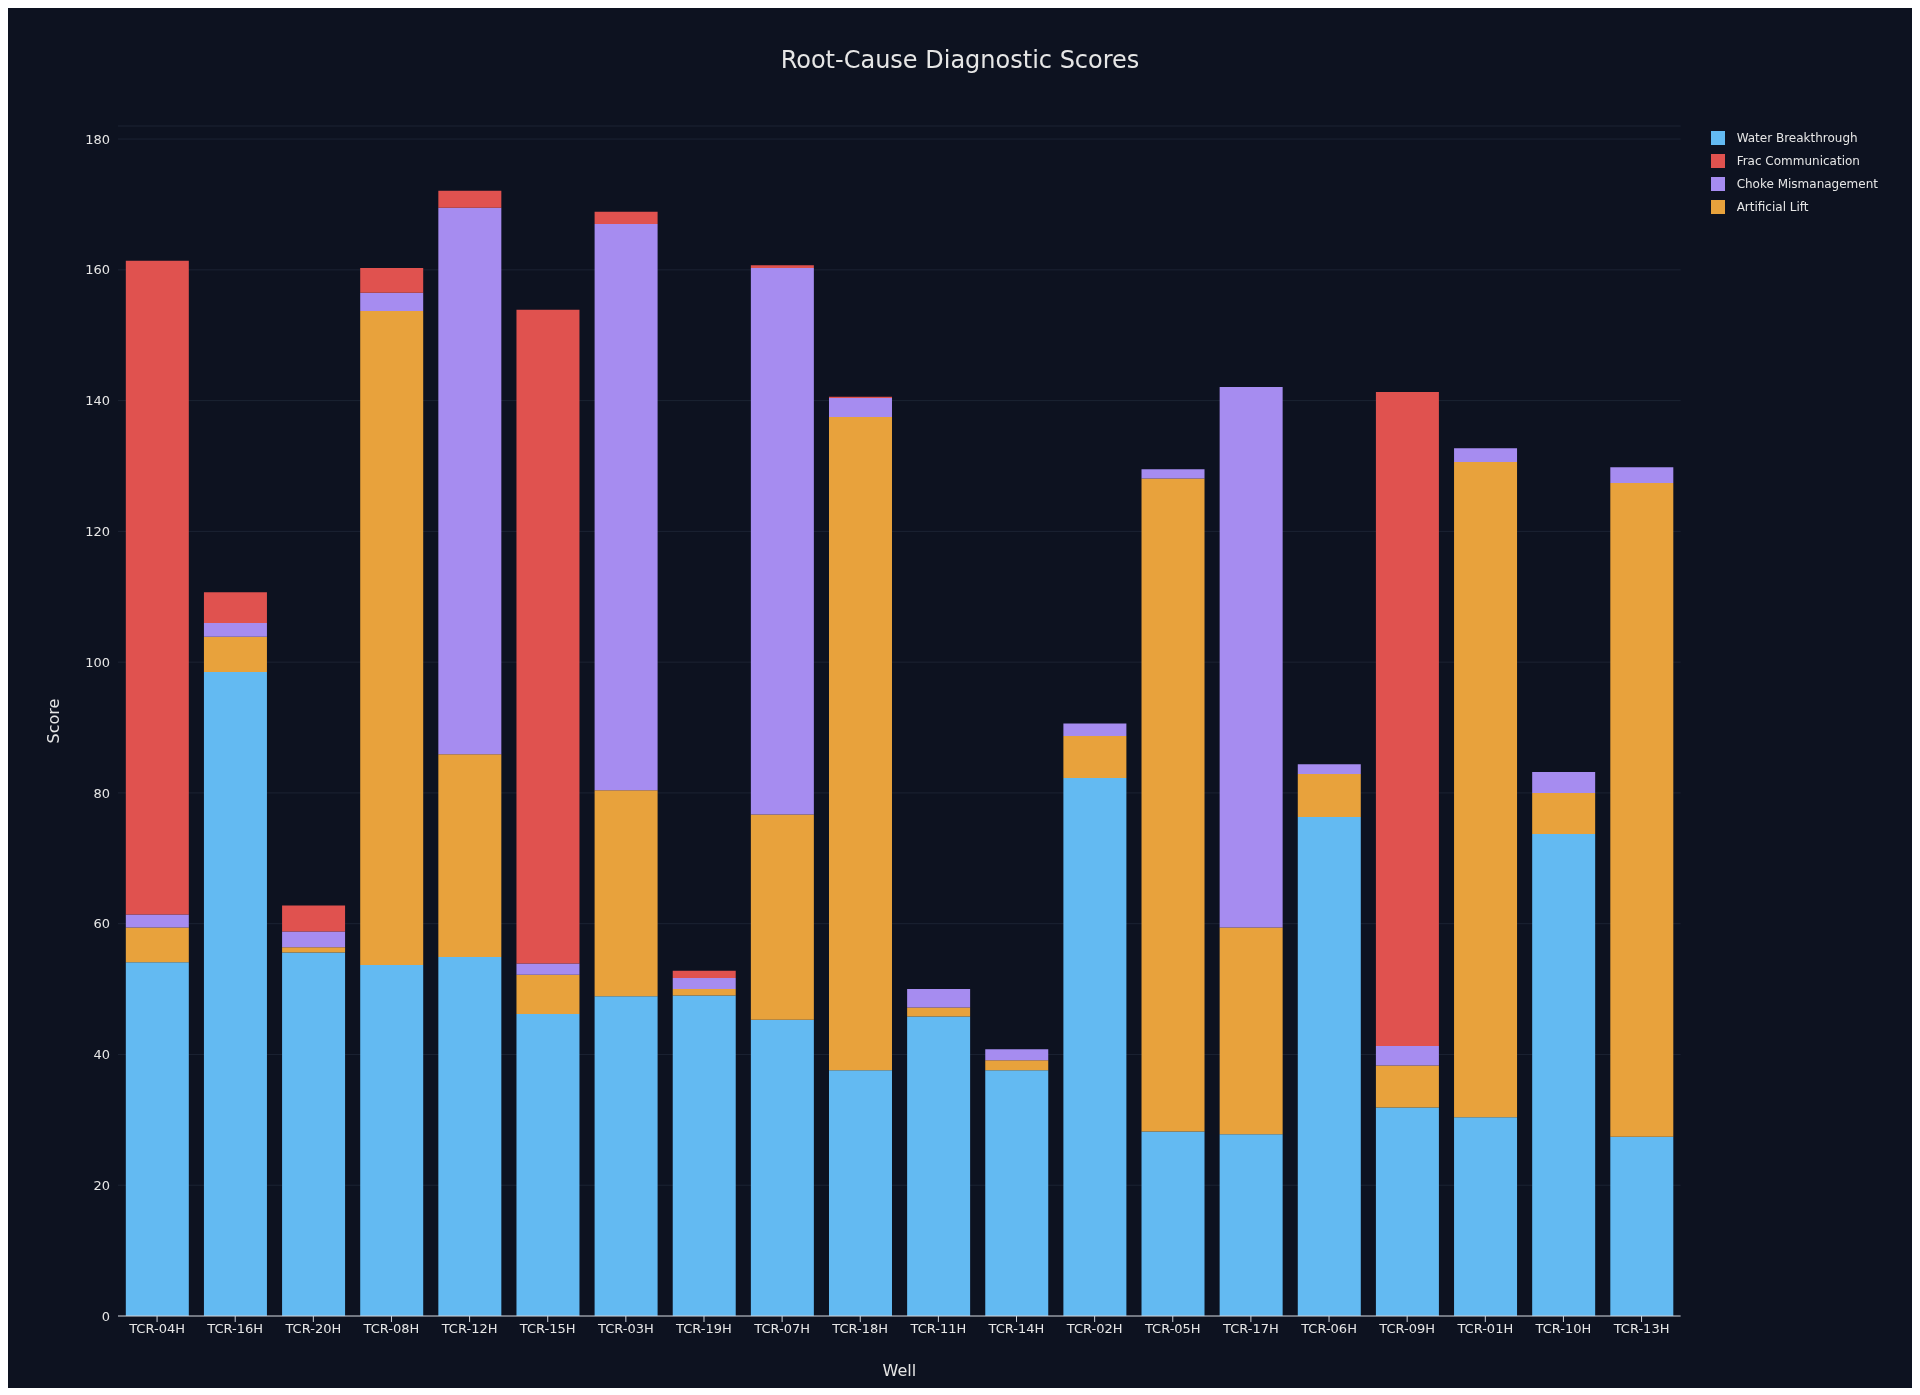 The image size is (1920, 1395). I want to click on y-tick-label: 120, so click(97, 531).